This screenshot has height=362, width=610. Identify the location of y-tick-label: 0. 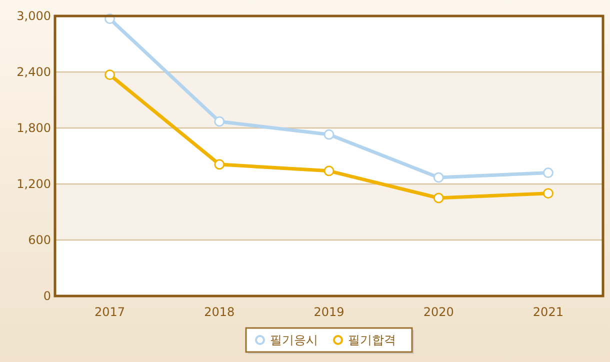
(47, 296).